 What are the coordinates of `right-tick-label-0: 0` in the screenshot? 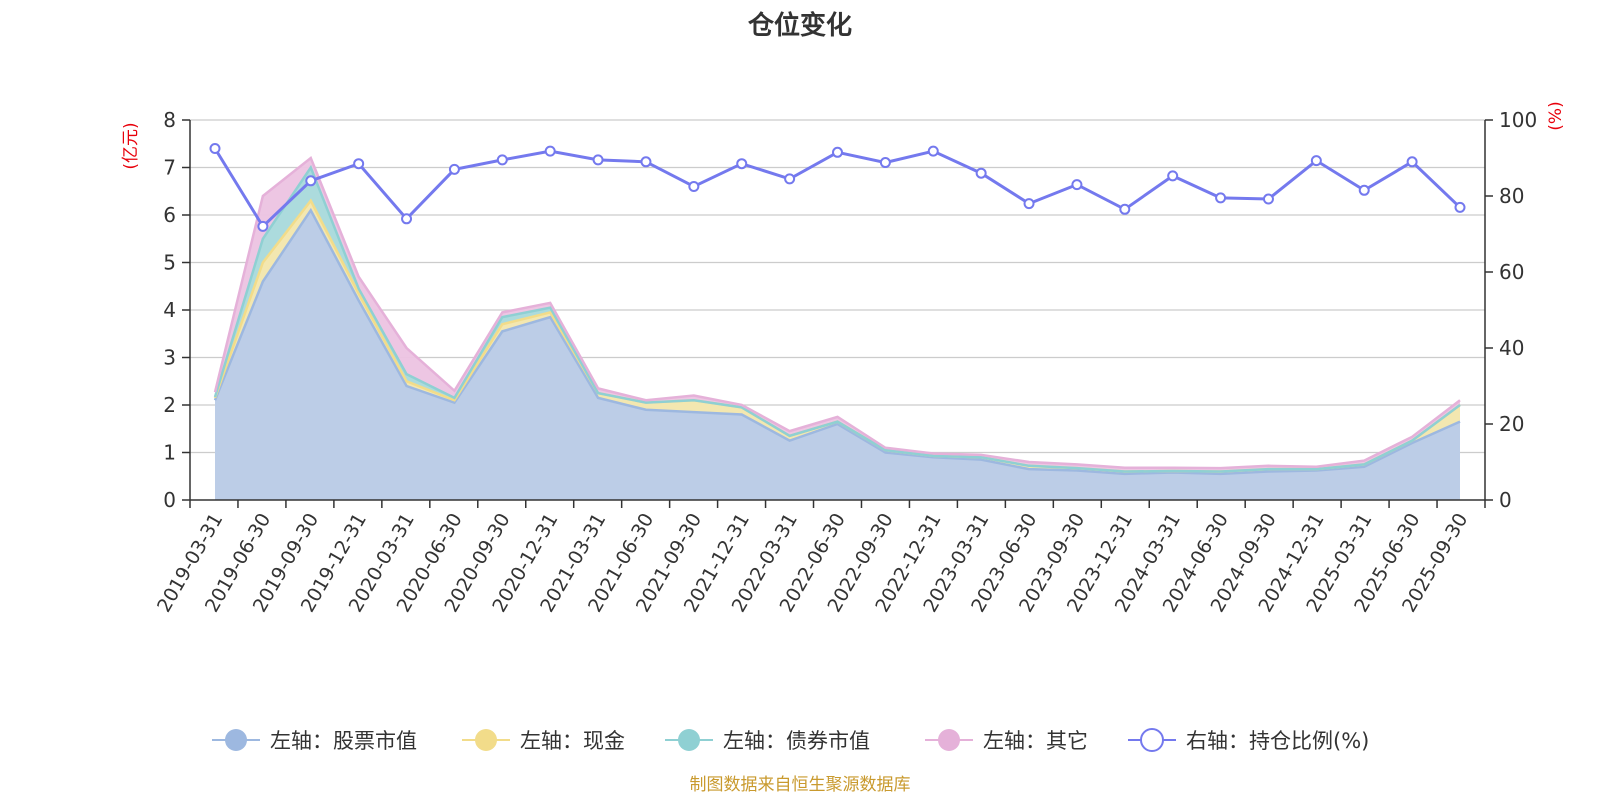 It's located at (1505, 500).